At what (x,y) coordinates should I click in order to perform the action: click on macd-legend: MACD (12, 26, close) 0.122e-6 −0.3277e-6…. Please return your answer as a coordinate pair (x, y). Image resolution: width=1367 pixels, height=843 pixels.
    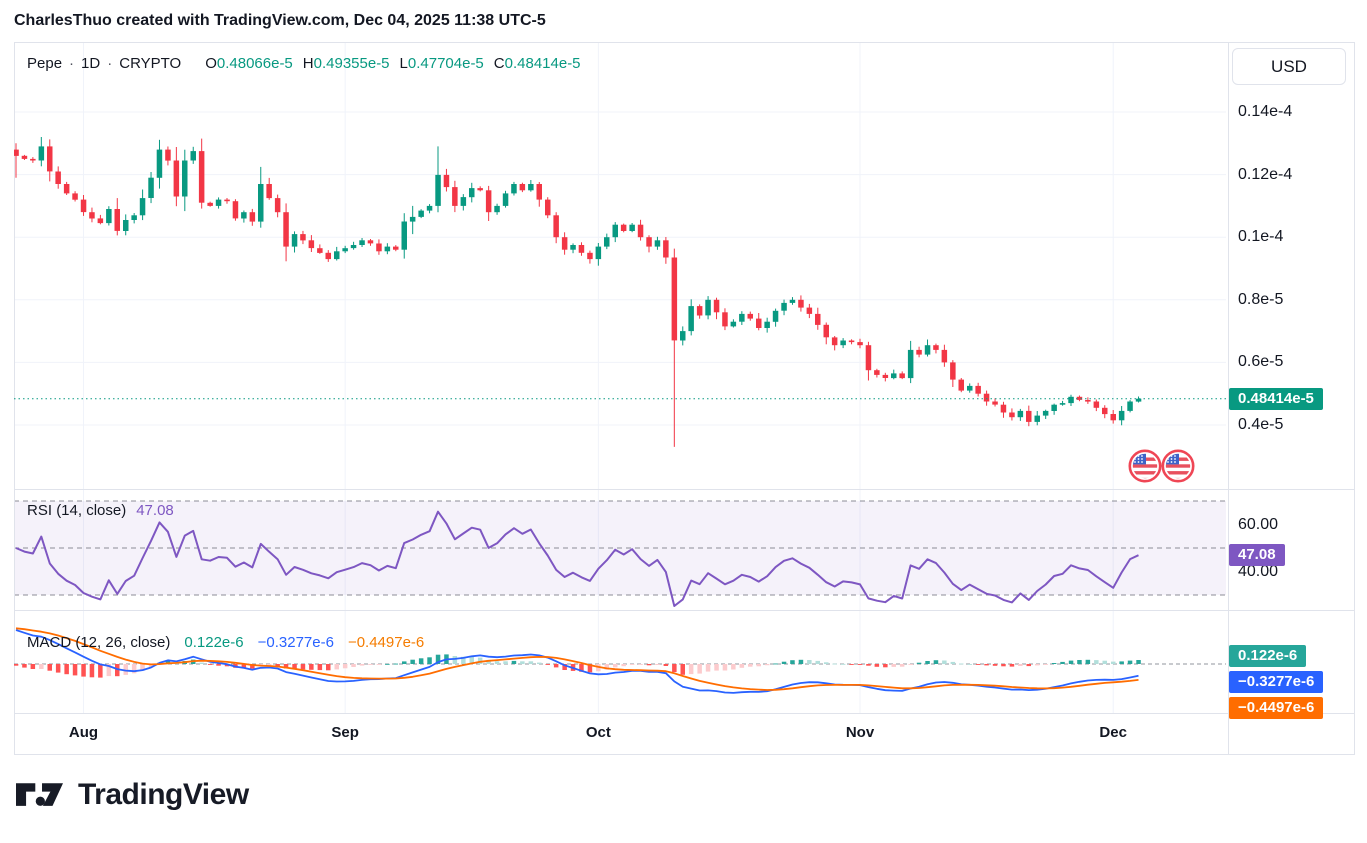
    Looking at the image, I should click on (225, 642).